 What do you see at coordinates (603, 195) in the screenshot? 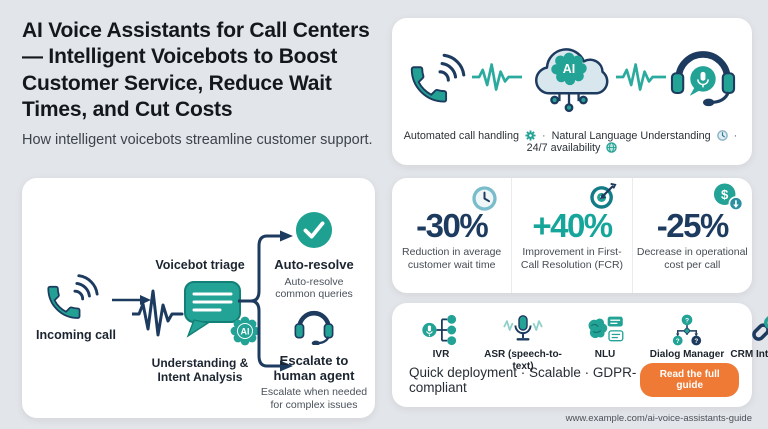
I see `target-icon` at bounding box center [603, 195].